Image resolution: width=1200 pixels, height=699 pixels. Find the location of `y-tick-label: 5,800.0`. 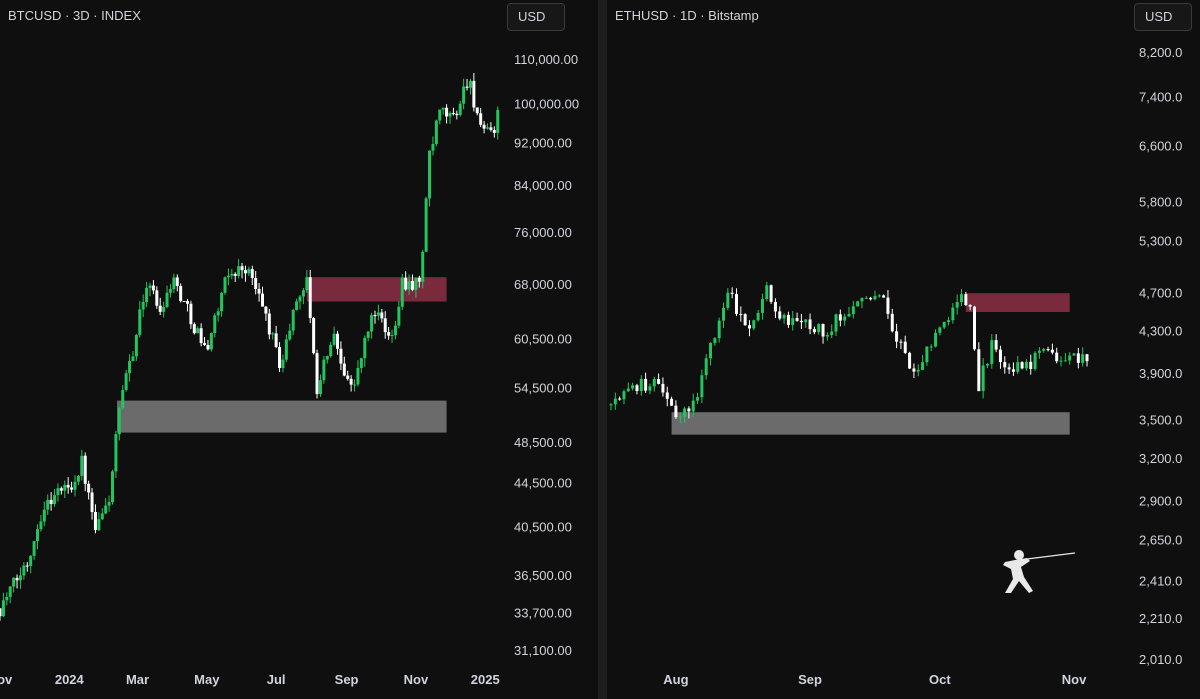

y-tick-label: 5,800.0 is located at coordinates (1160, 201).